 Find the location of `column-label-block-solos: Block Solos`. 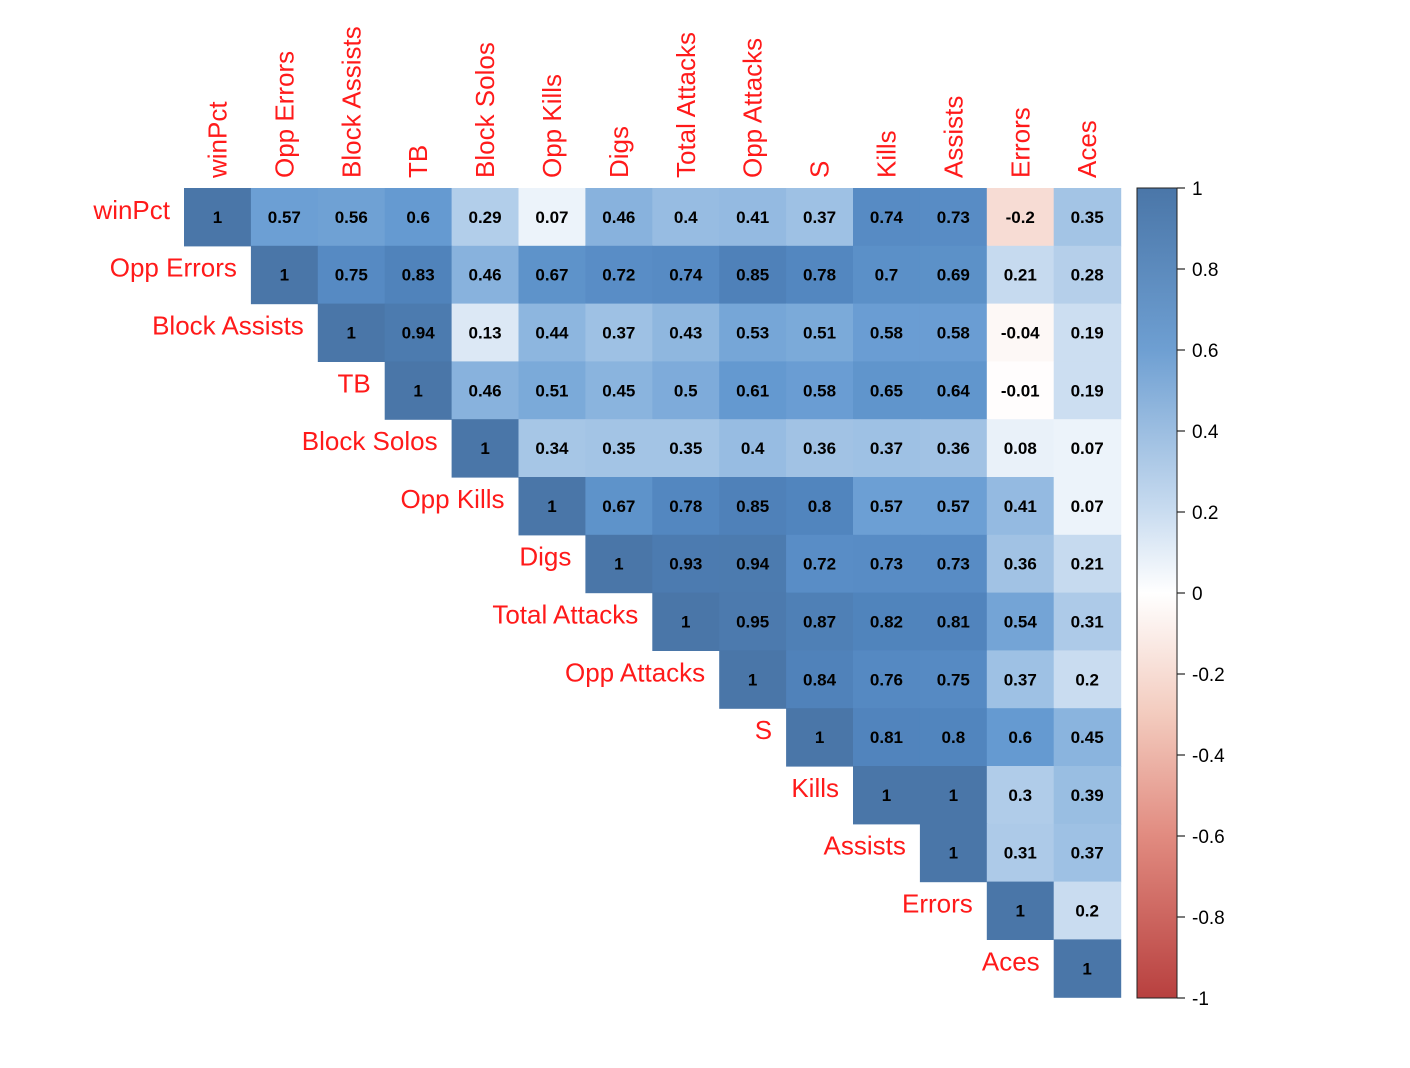

column-label-block-solos: Block Solos is located at coordinates (485, 110).